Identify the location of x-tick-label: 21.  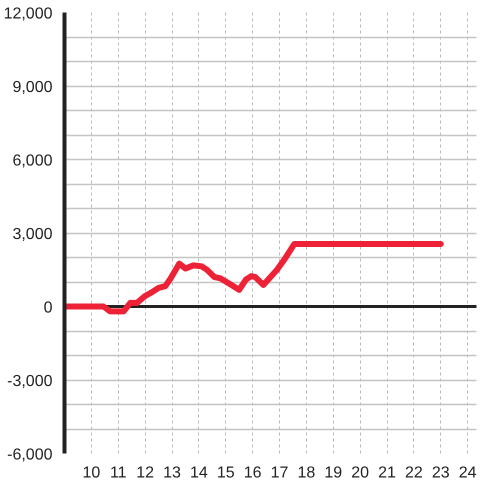
(387, 472).